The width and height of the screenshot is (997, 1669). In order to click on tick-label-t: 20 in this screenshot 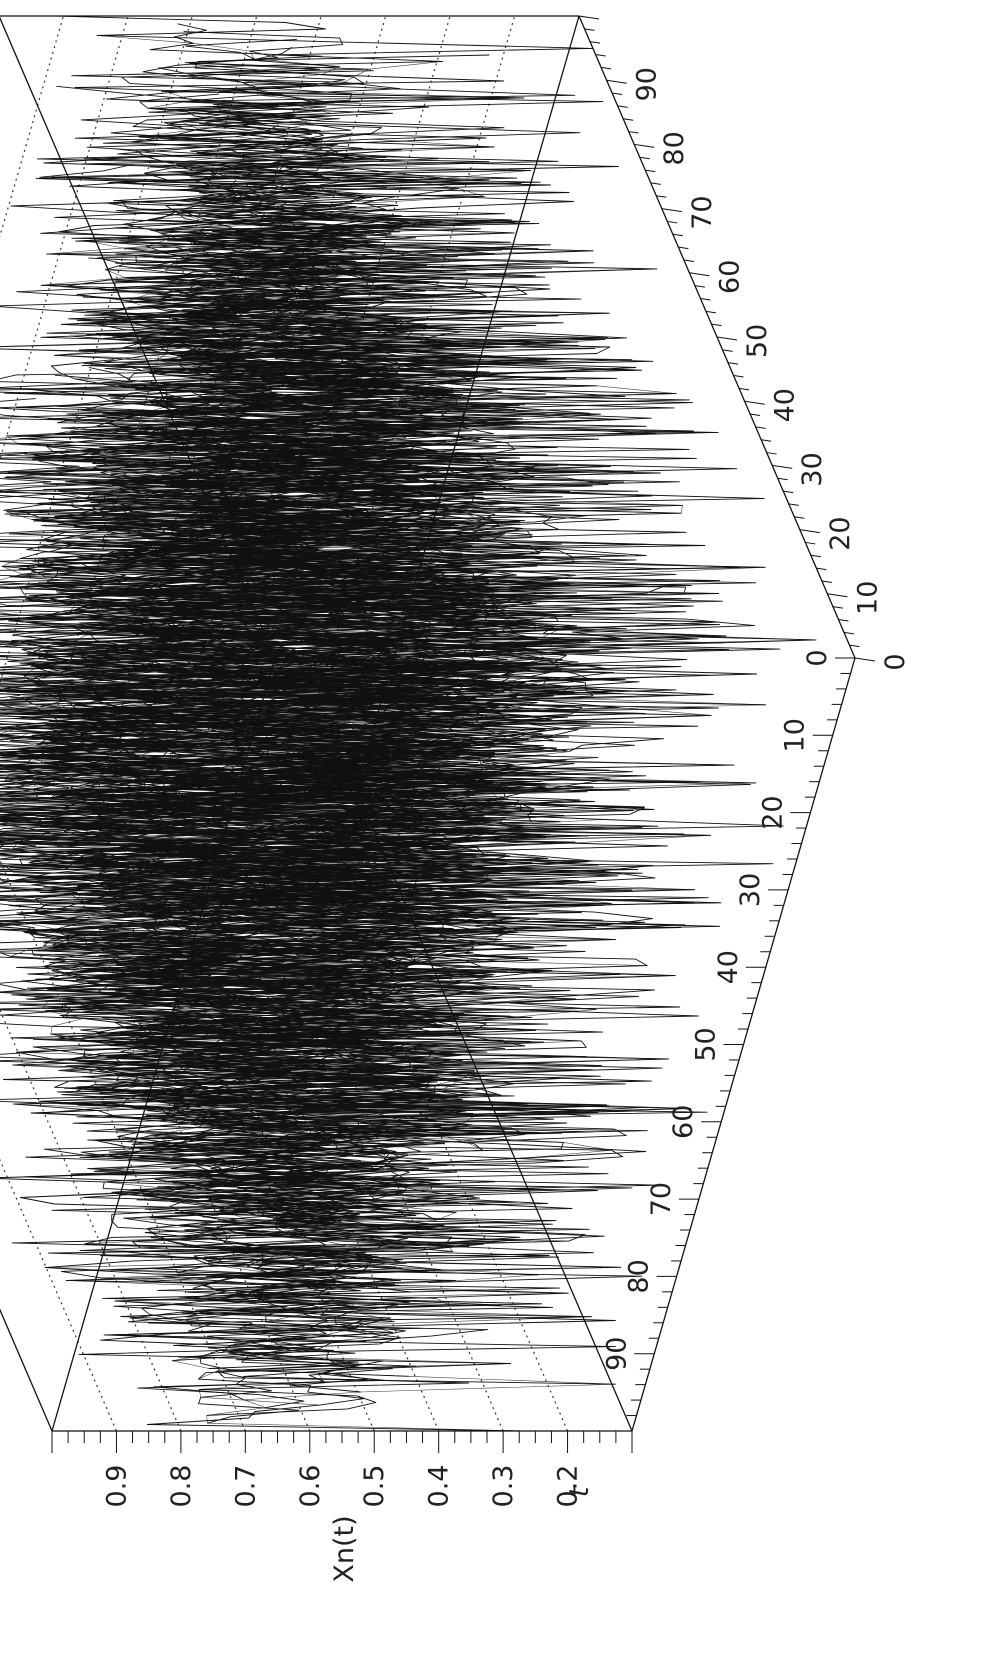, I will do `click(772, 812)`.